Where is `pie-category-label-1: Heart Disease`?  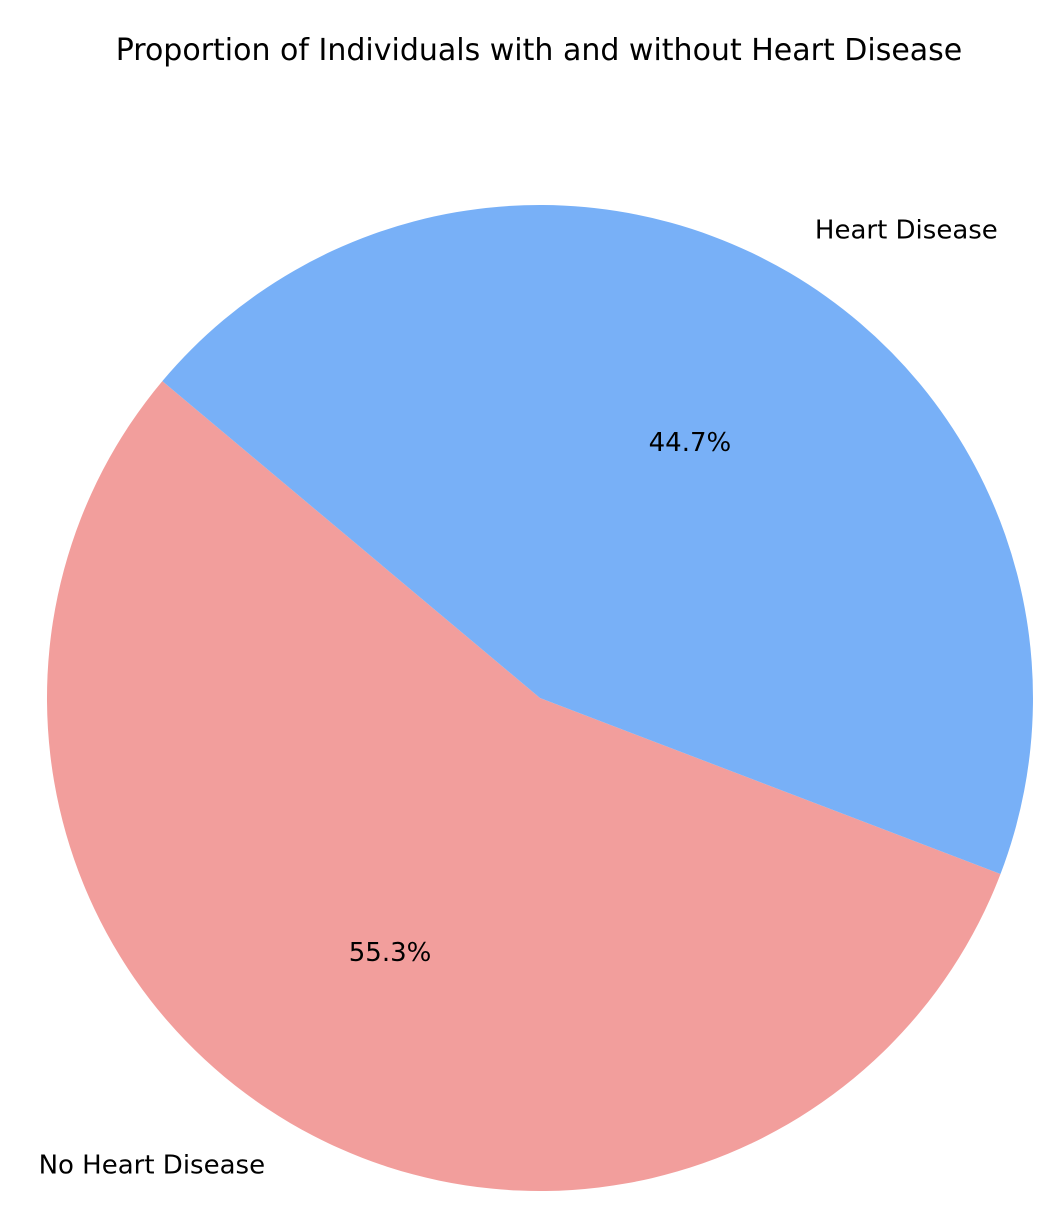
pie-category-label-1: Heart Disease is located at coordinates (906, 231).